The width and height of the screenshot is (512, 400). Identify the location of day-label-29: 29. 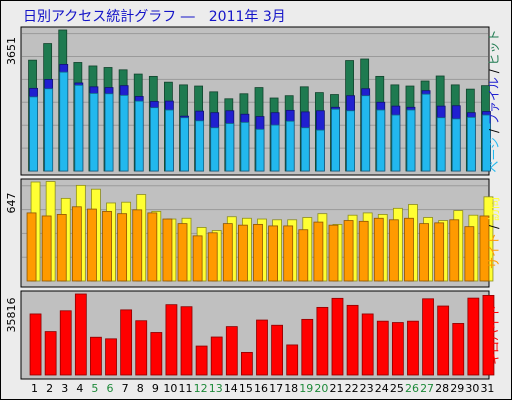
(457, 388).